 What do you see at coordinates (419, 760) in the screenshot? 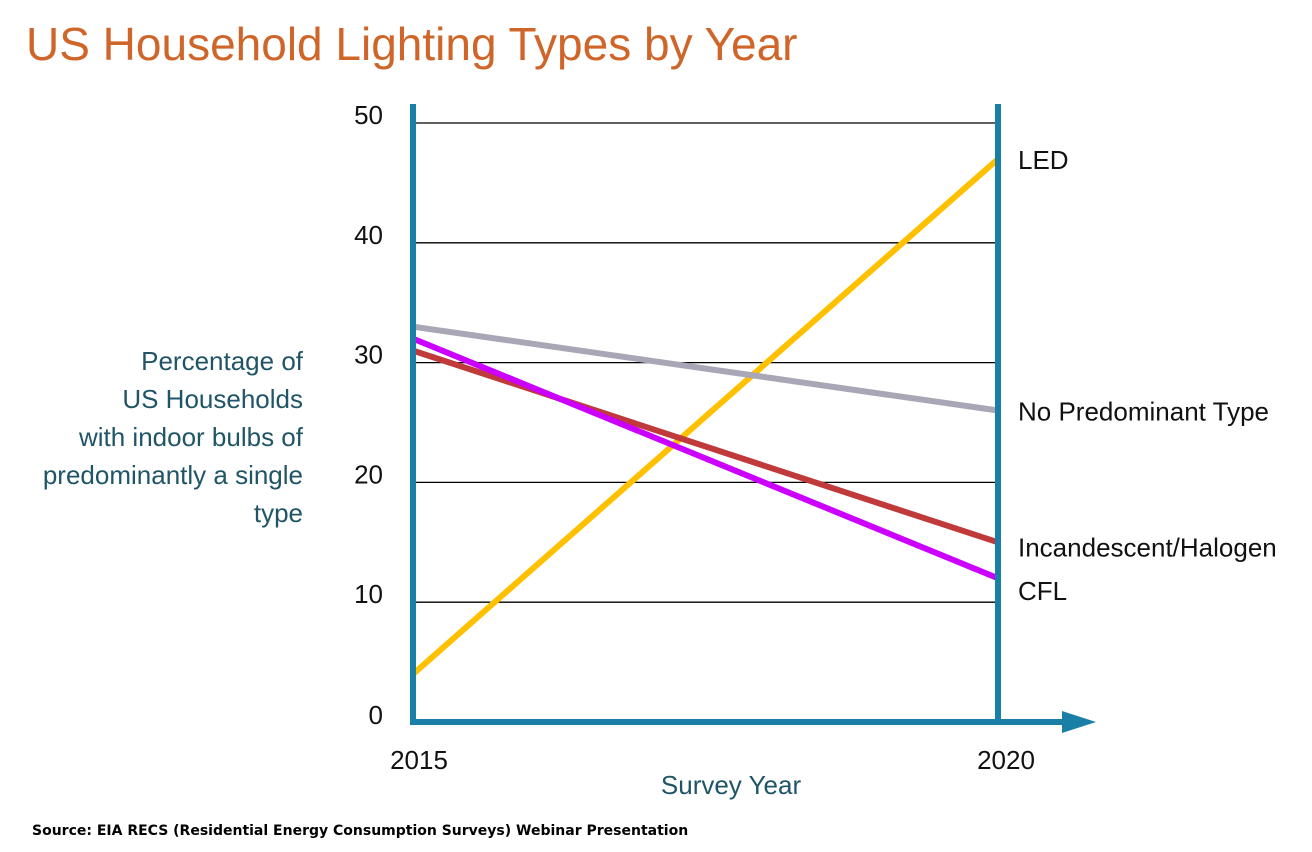
I see `x-tick-label-2015: 2015` at bounding box center [419, 760].